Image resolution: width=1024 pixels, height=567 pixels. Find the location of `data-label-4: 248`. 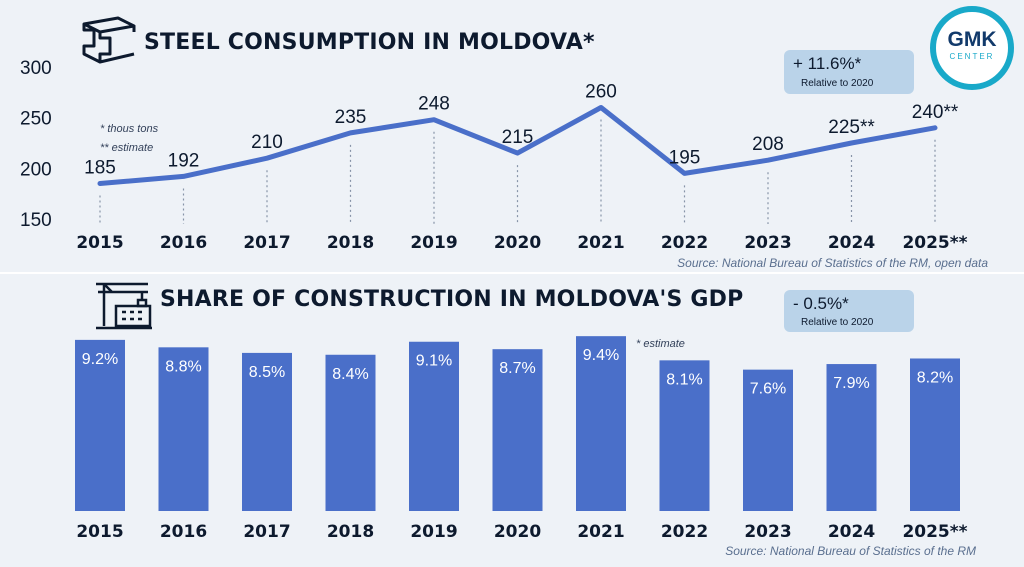

data-label-4: 248 is located at coordinates (434, 104).